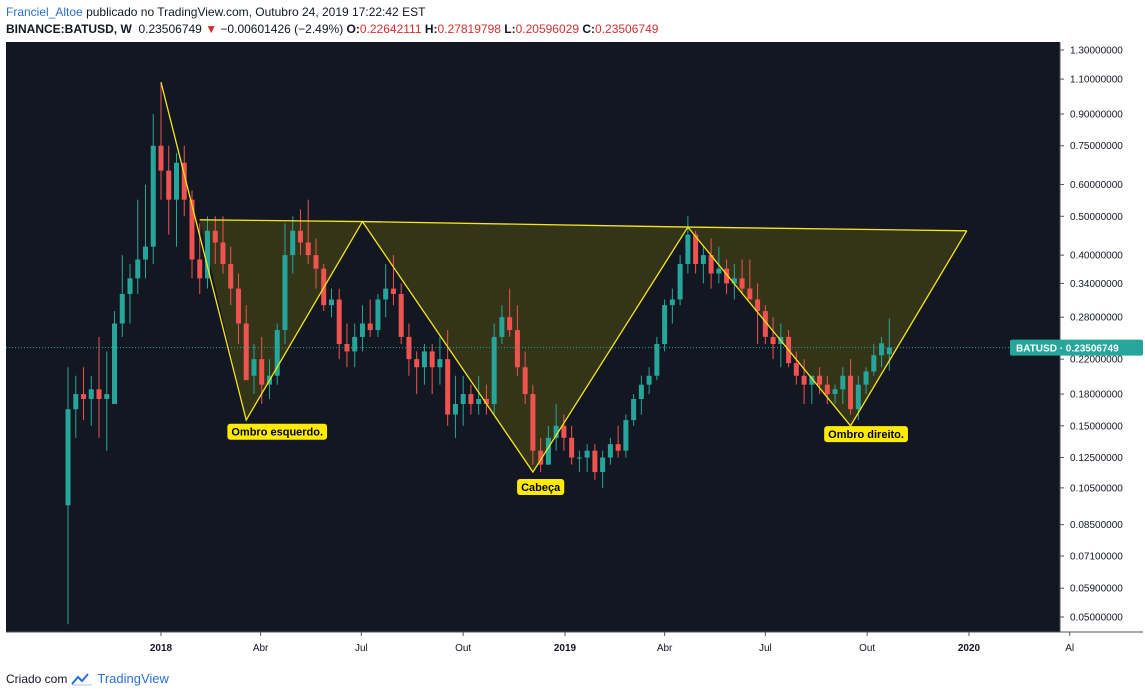 This screenshot has width=1145, height=696. Describe the element at coordinates (1101, 337) in the screenshot. I see `price-axis` at that location.